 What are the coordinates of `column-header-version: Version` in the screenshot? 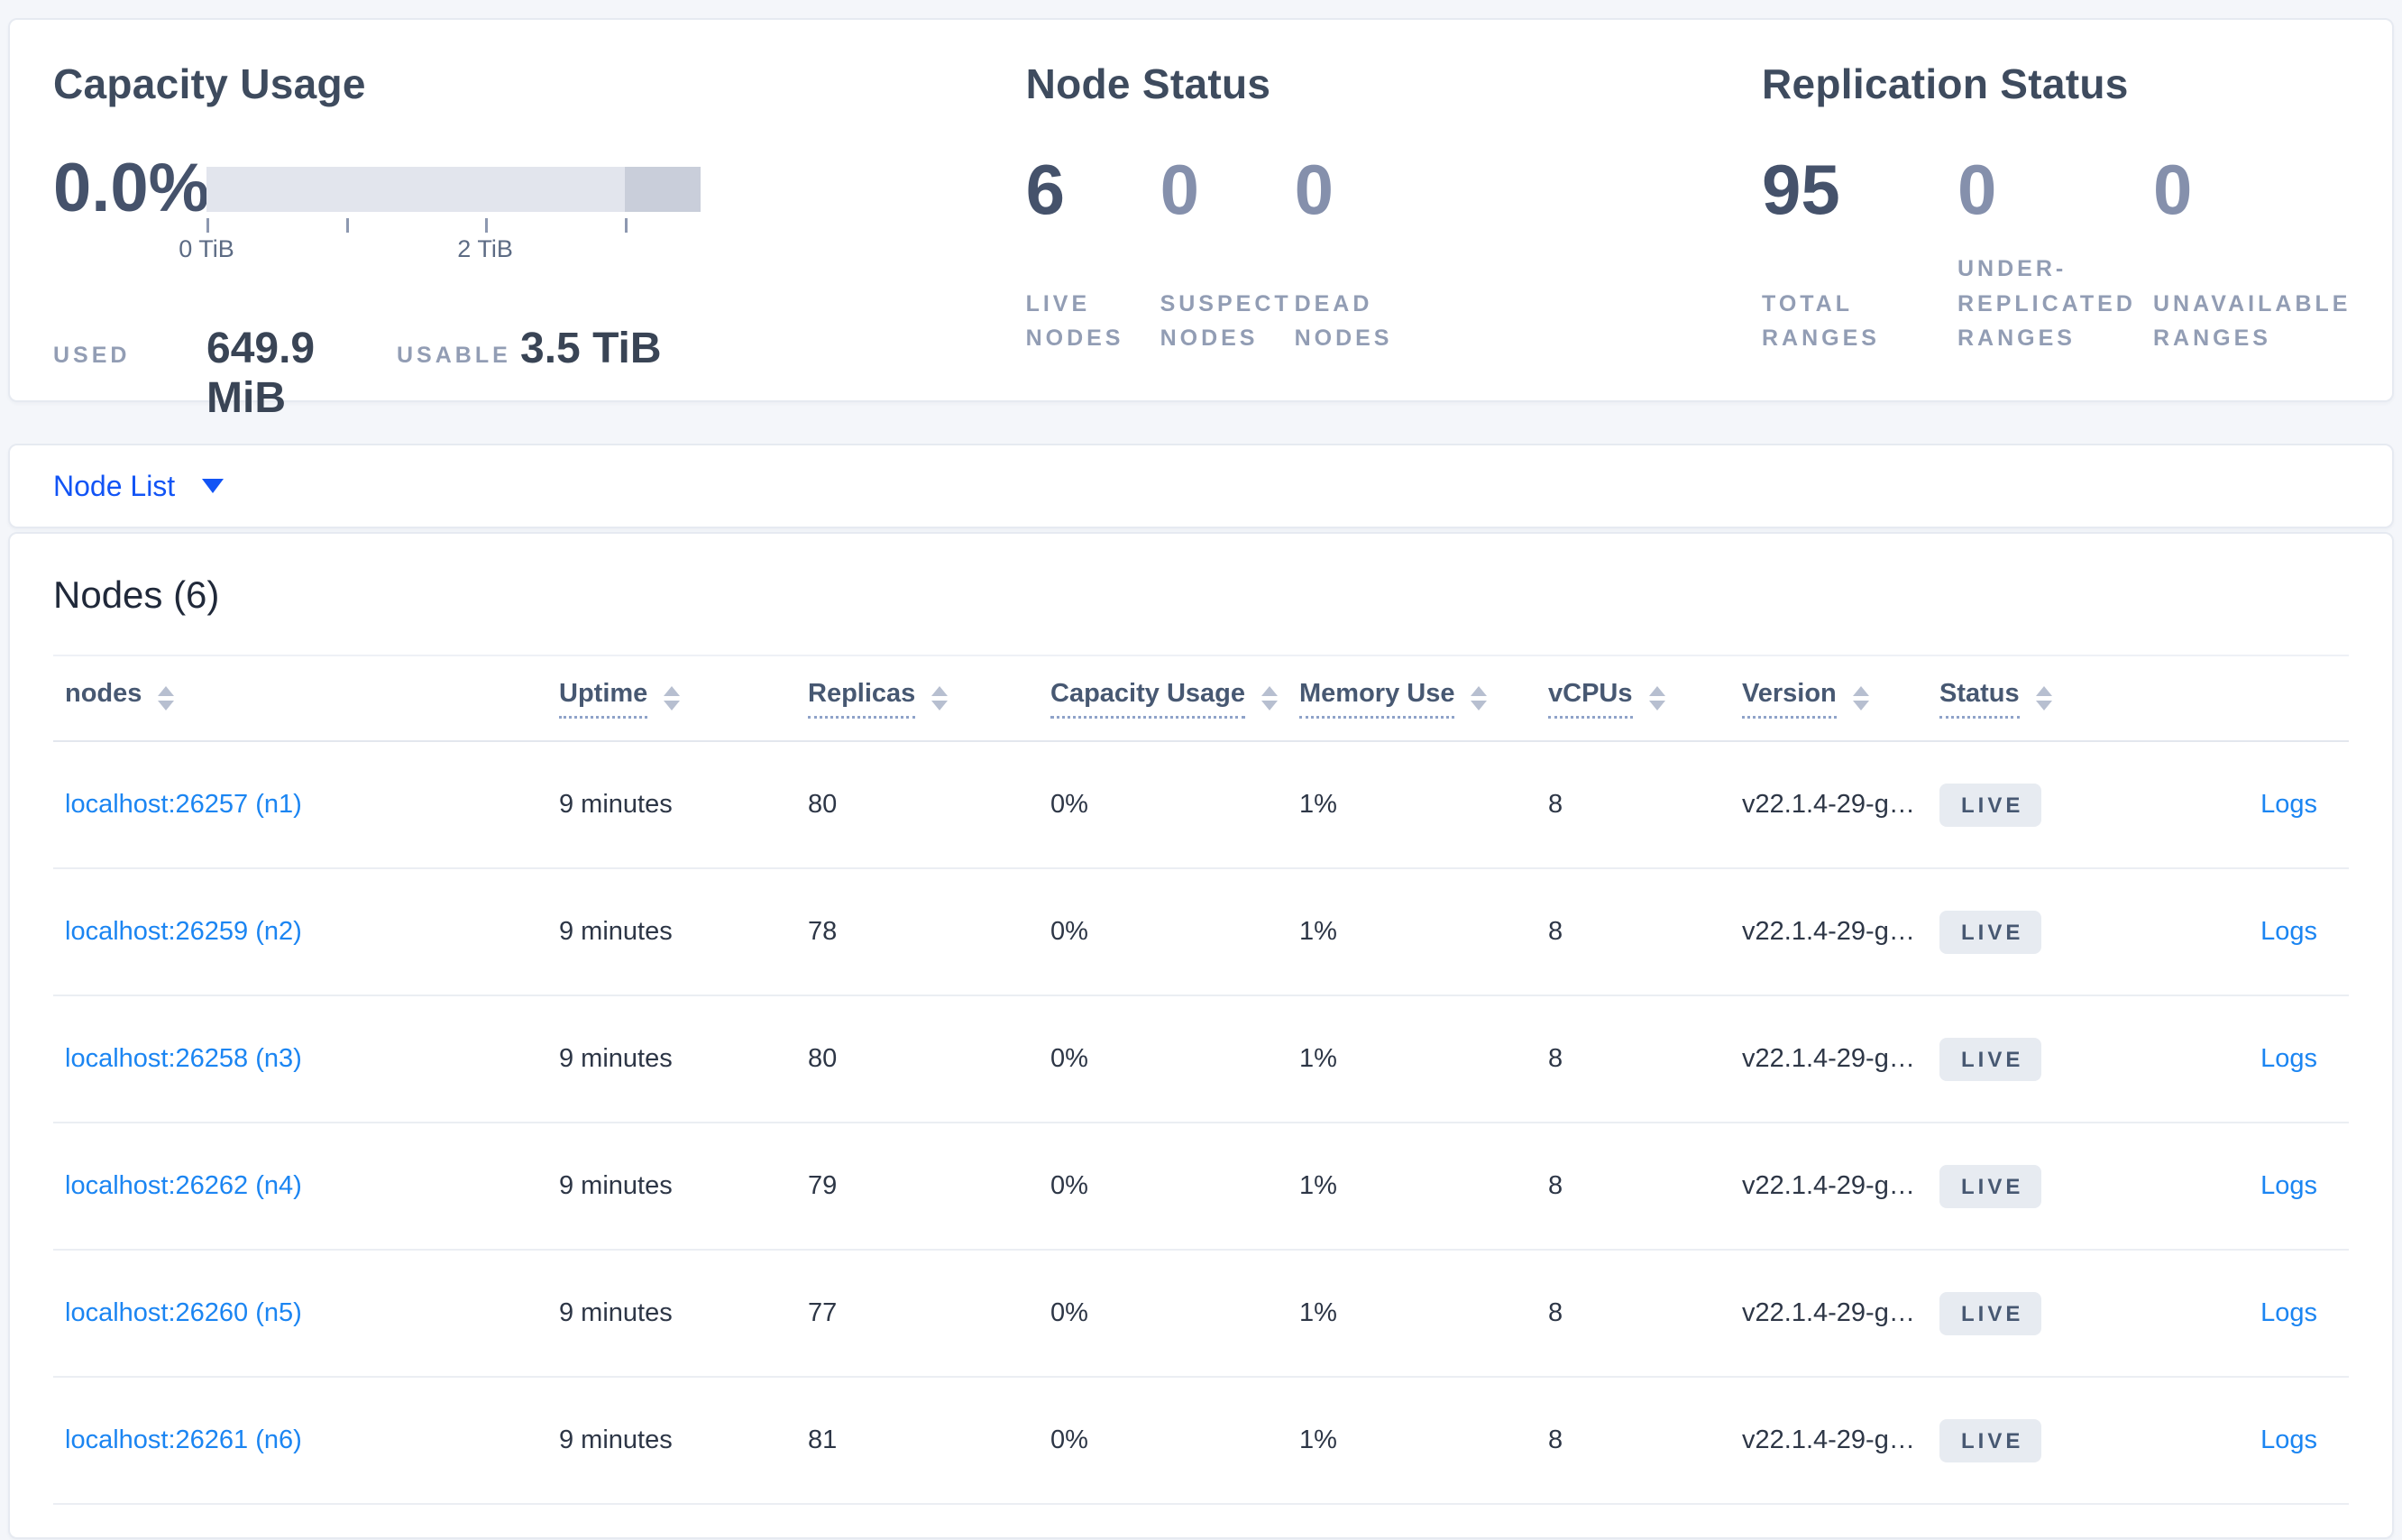 It's located at (1829, 698).